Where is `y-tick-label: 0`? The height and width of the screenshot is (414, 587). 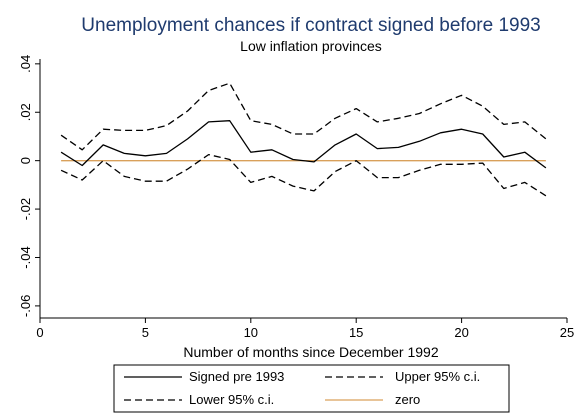 y-tick-label: 0 is located at coordinates (25, 160).